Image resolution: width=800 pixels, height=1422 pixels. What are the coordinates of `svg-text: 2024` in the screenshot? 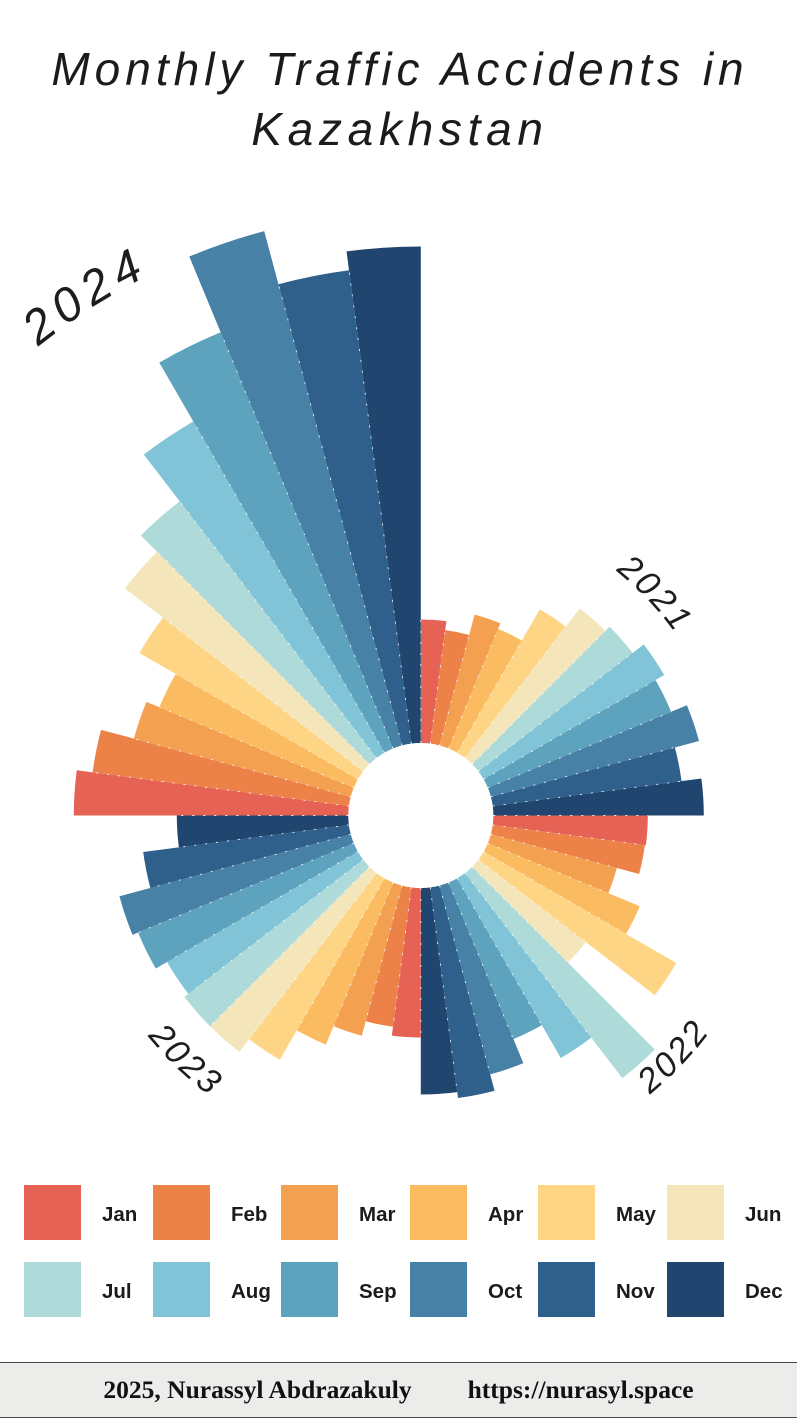 It's located at (84, 295).